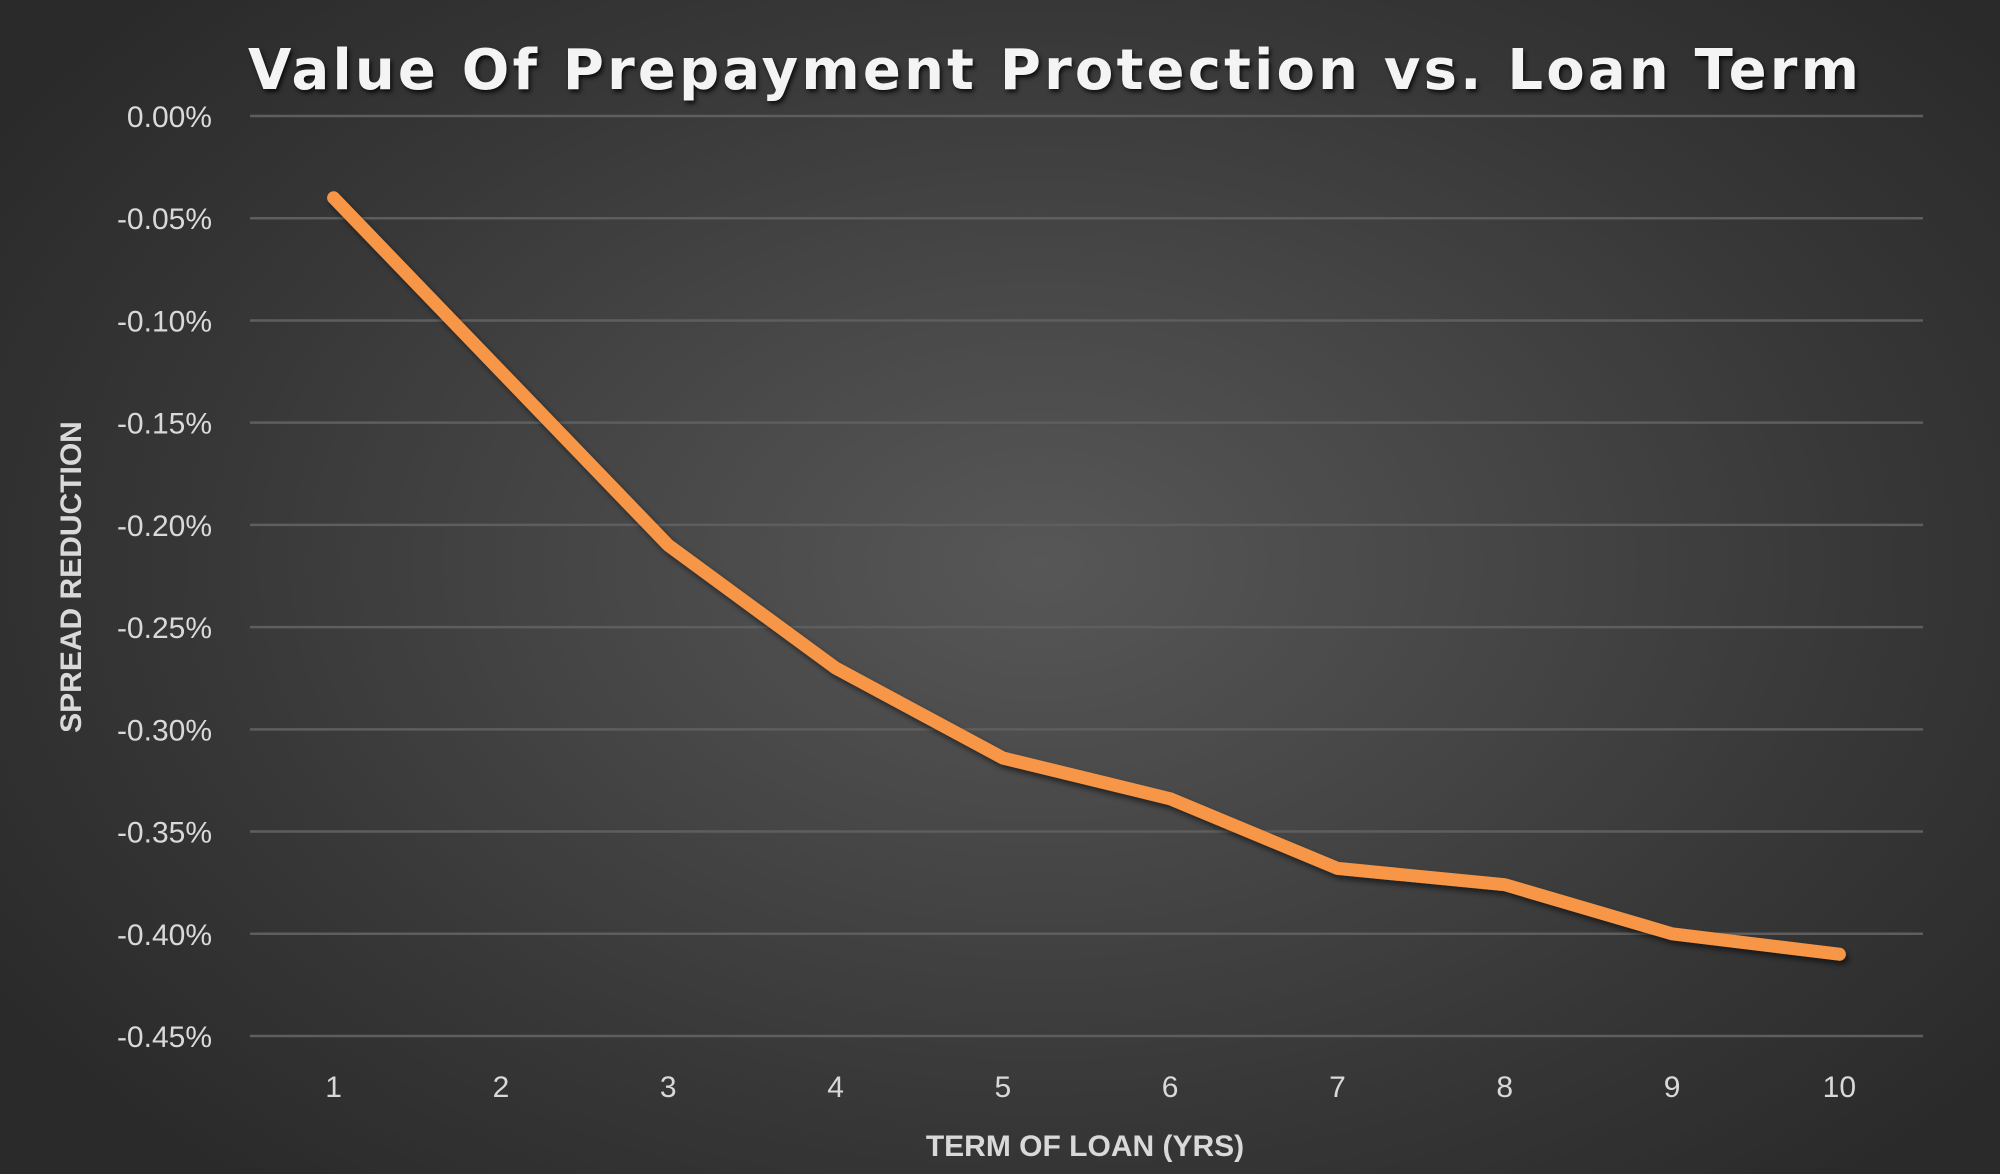  I want to click on y-tick-label: -0.20%, so click(164, 526).